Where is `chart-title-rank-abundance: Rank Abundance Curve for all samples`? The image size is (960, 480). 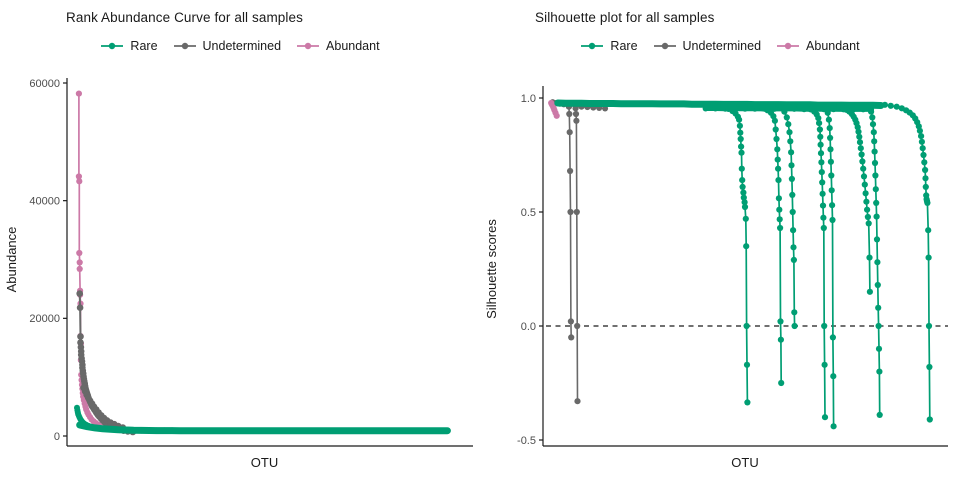 chart-title-rank-abundance: Rank Abundance Curve for all samples is located at coordinates (184, 17).